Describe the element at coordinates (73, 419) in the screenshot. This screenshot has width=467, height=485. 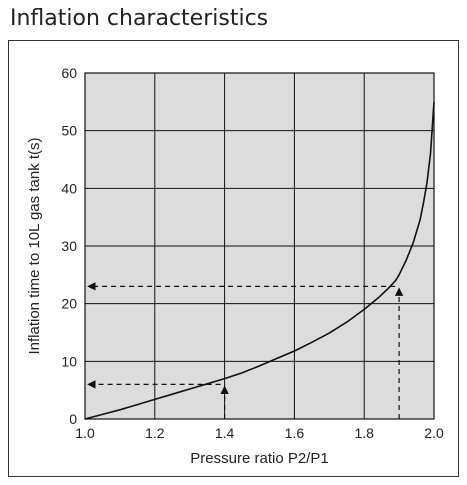
I see `y-tick-label: 0` at that location.